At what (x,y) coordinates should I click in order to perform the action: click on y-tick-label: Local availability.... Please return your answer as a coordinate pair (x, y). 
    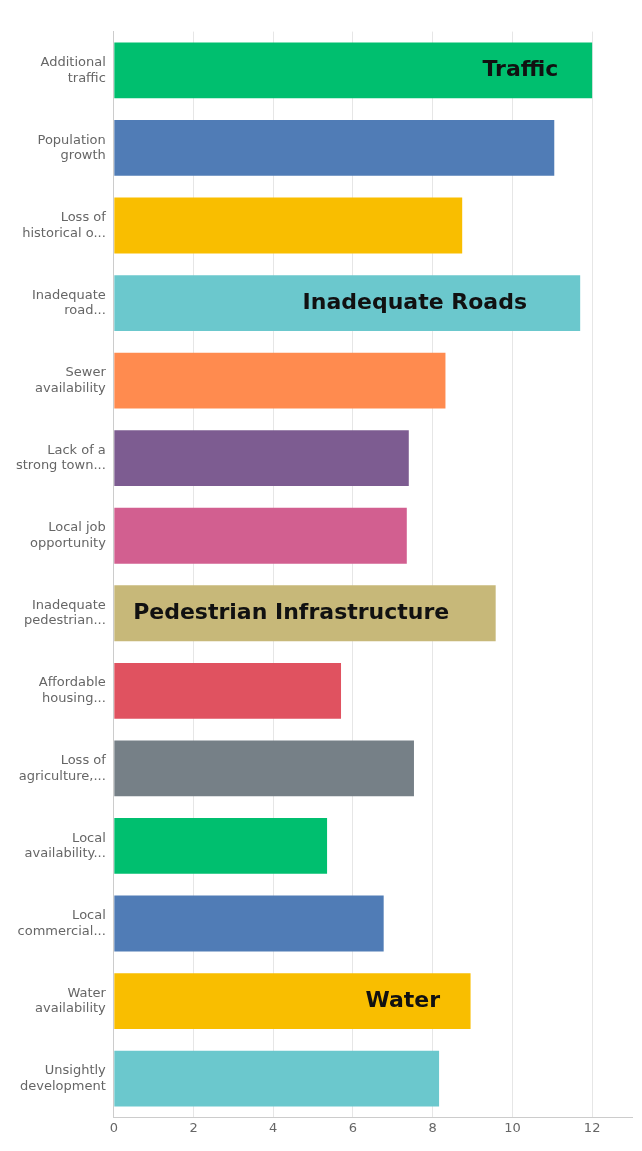
    Looking at the image, I should click on (65, 845).